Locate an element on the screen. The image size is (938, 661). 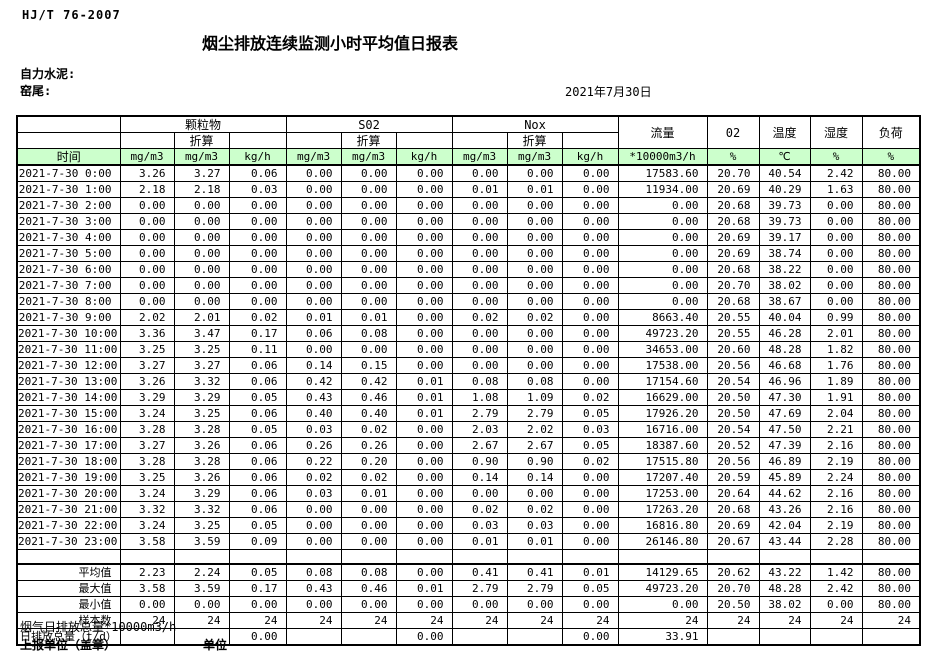
value-cell: 2.02 is located at coordinates (534, 429).